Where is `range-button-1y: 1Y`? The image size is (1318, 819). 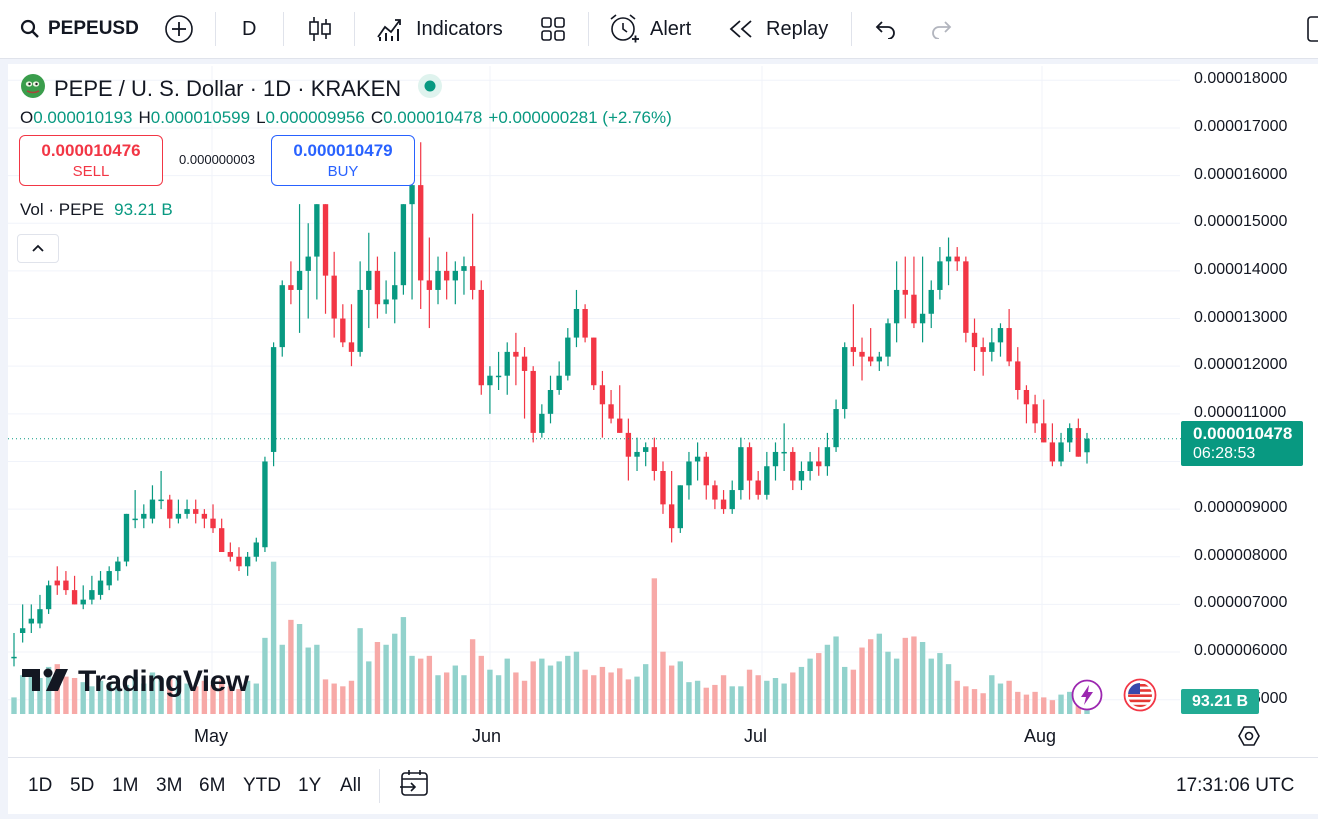
range-button-1y: 1Y is located at coordinates (310, 785).